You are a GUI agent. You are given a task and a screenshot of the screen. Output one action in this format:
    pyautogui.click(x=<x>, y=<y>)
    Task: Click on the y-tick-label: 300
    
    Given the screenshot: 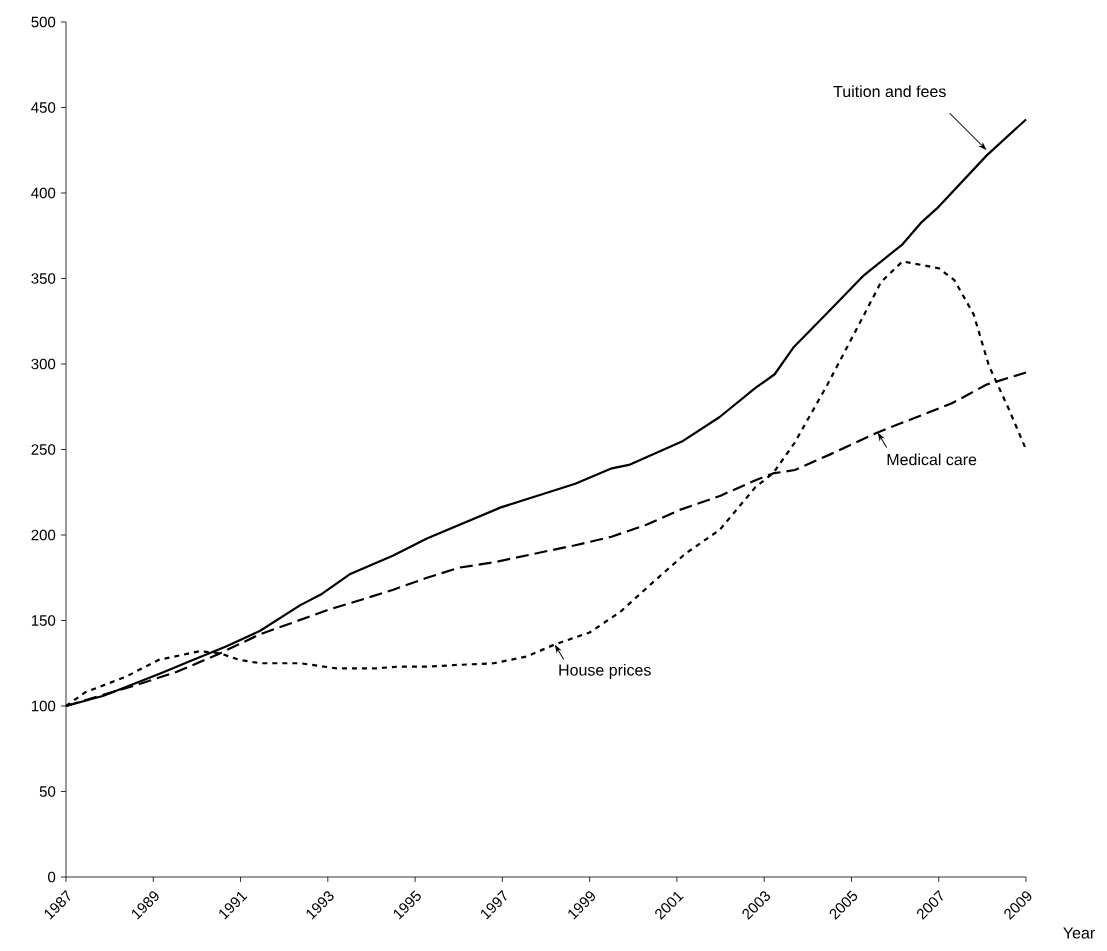 What is the action you would take?
    pyautogui.click(x=43, y=364)
    